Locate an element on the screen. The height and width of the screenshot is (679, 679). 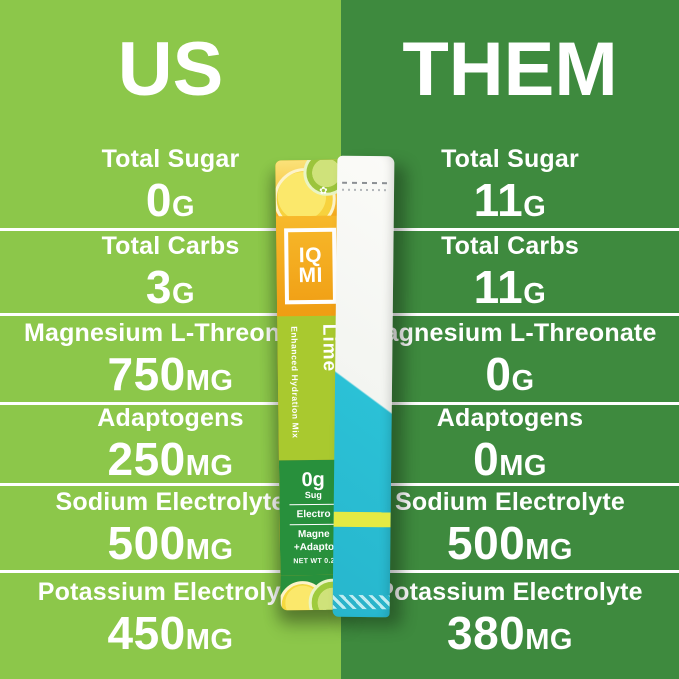
stat-row-them-total-sugar: Total Sugar 11G is located at coordinates (510, 184).